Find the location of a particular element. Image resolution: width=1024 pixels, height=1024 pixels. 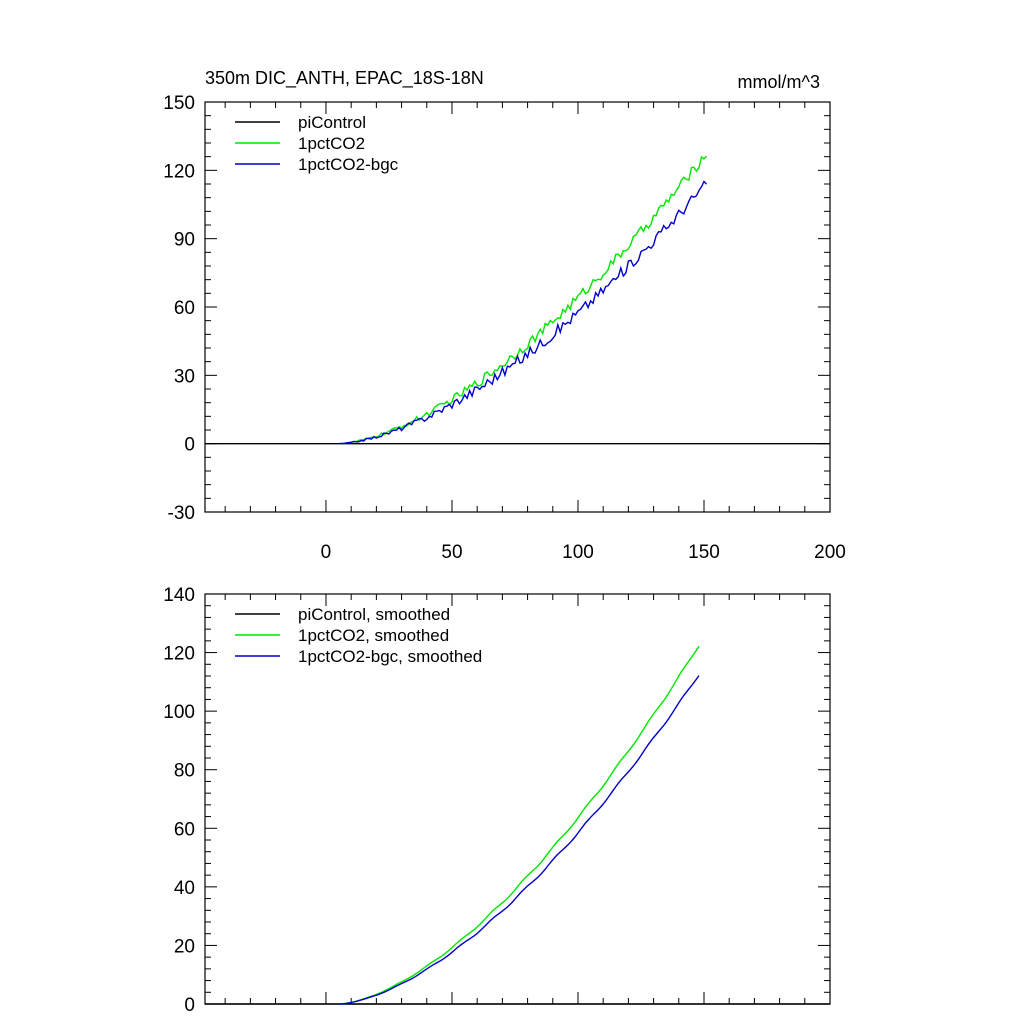

y-tick-label: 80 is located at coordinates (184, 771).